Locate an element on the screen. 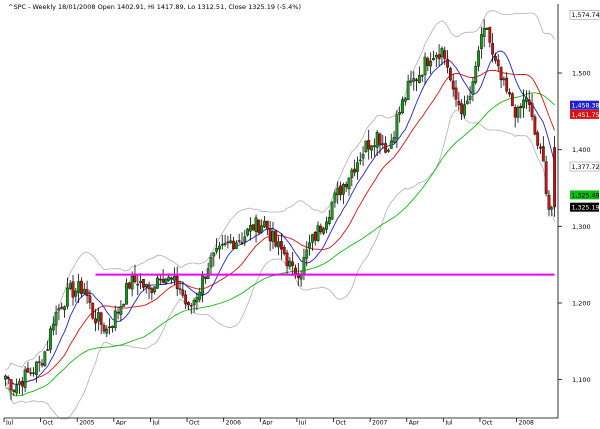 This screenshot has height=429, width=600. time-tick-label: Apr is located at coordinates (414, 423).